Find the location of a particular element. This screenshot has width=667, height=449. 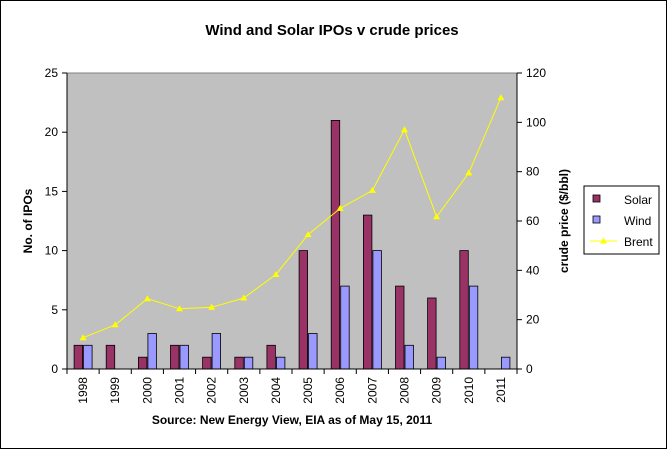

y2-tick-label: 120 is located at coordinates (536, 73).